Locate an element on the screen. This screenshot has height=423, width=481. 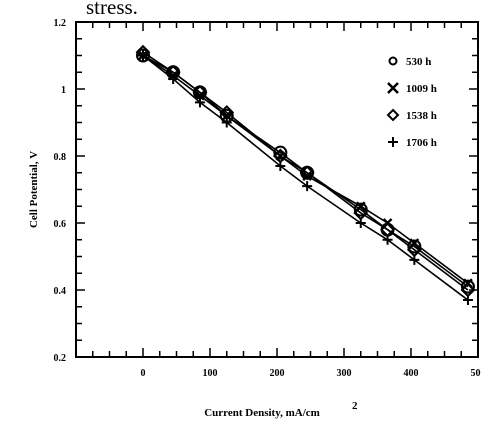
y-tick-label: 0.6 is located at coordinates (60, 224).